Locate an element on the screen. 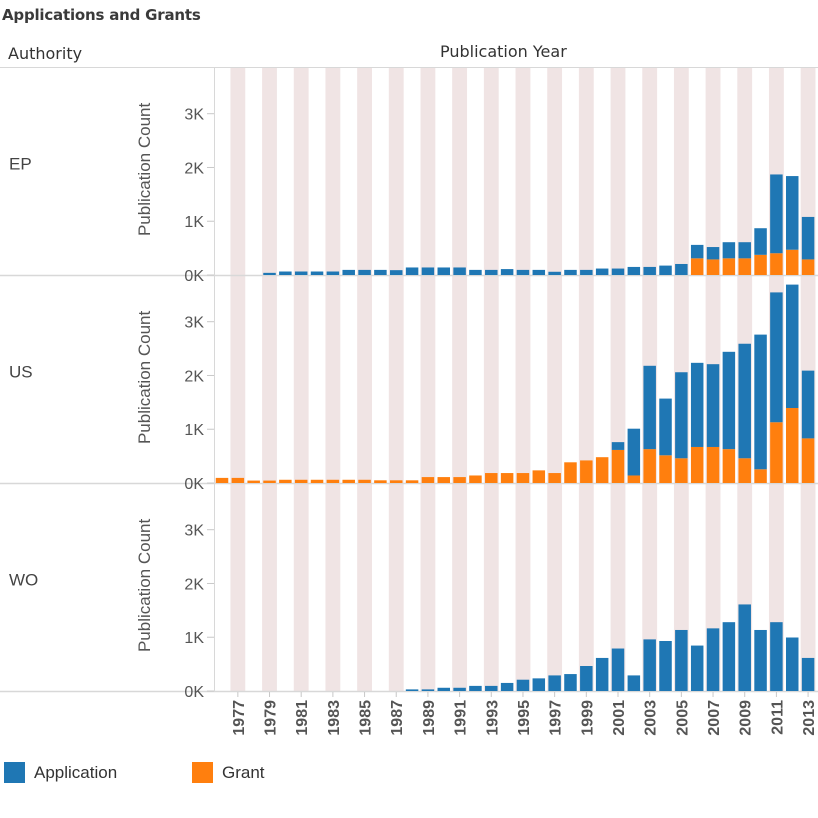 The width and height of the screenshot is (818, 818). bar-grant-us-2013 is located at coordinates (808, 460).